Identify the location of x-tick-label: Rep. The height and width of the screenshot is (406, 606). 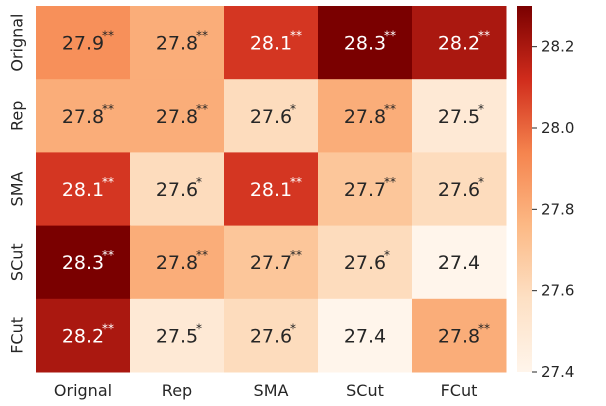
(177, 390).